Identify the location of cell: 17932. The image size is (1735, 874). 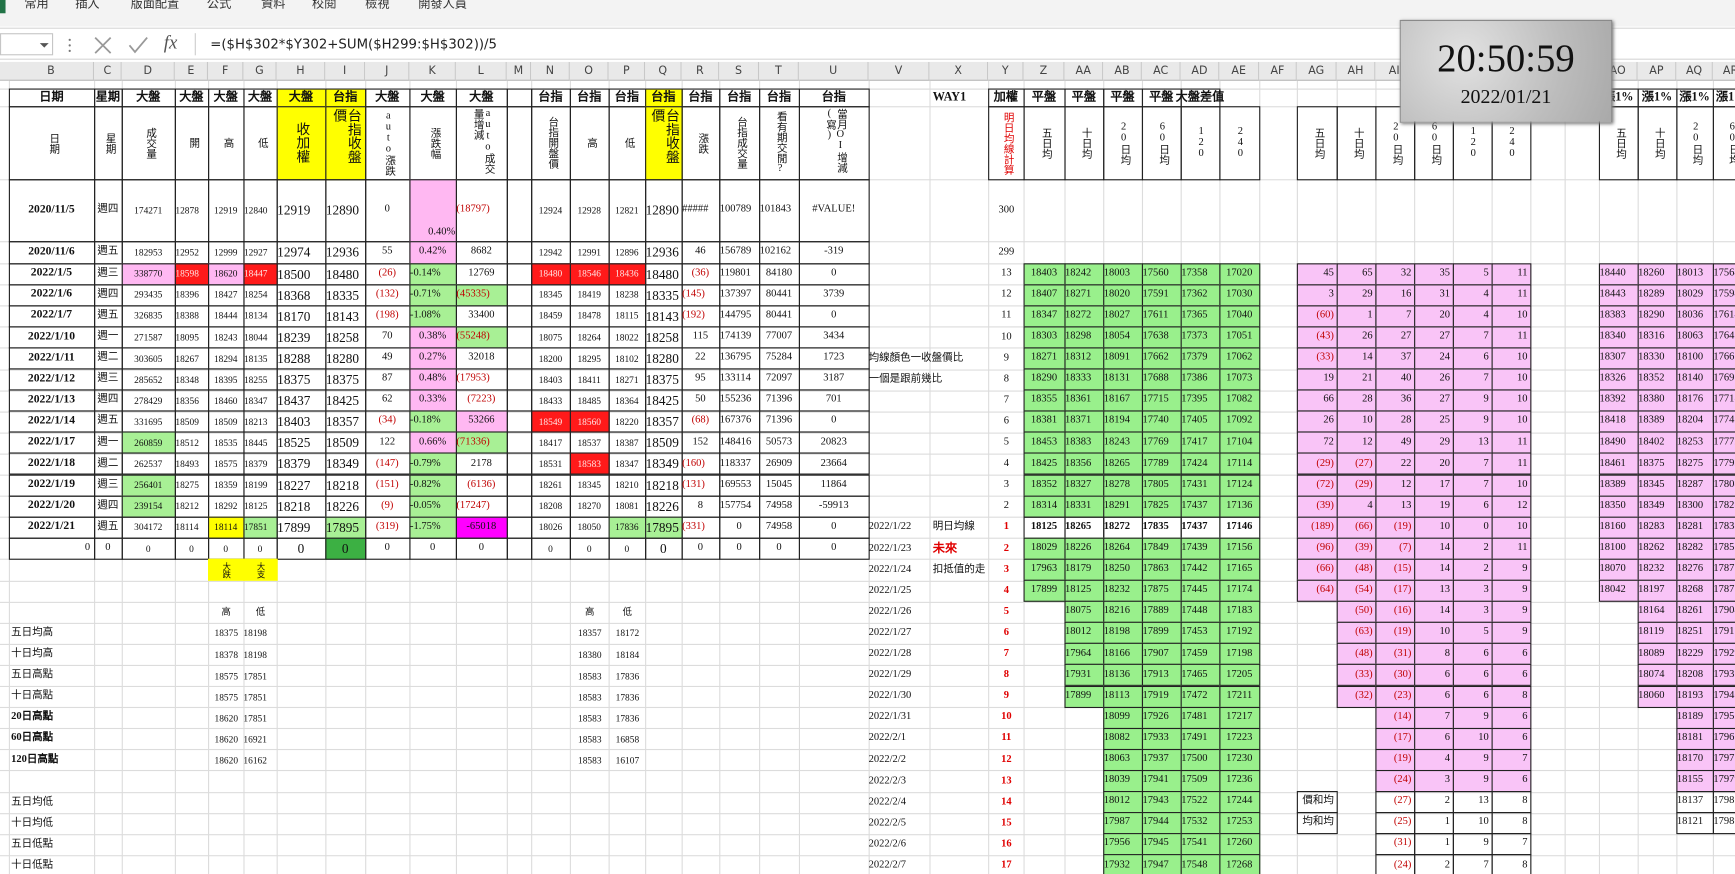
(1122, 864).